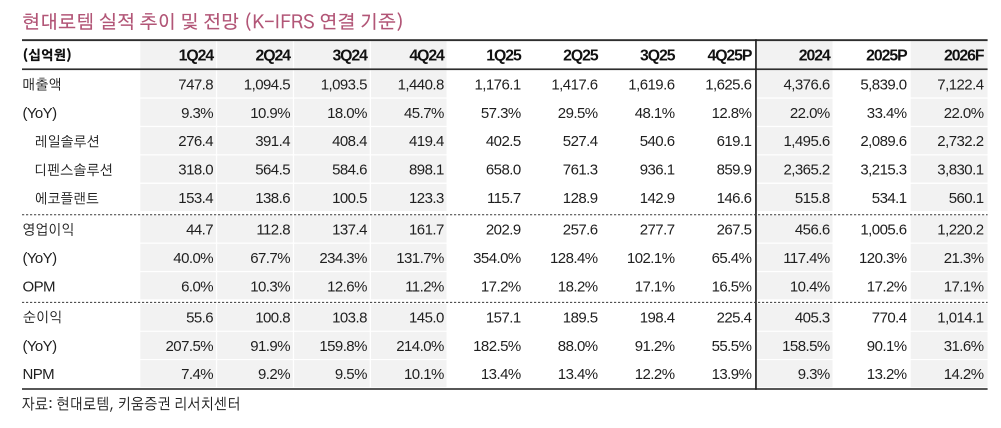 The width and height of the screenshot is (1001, 428). I want to click on svg-text: 12.6%, so click(347, 286).